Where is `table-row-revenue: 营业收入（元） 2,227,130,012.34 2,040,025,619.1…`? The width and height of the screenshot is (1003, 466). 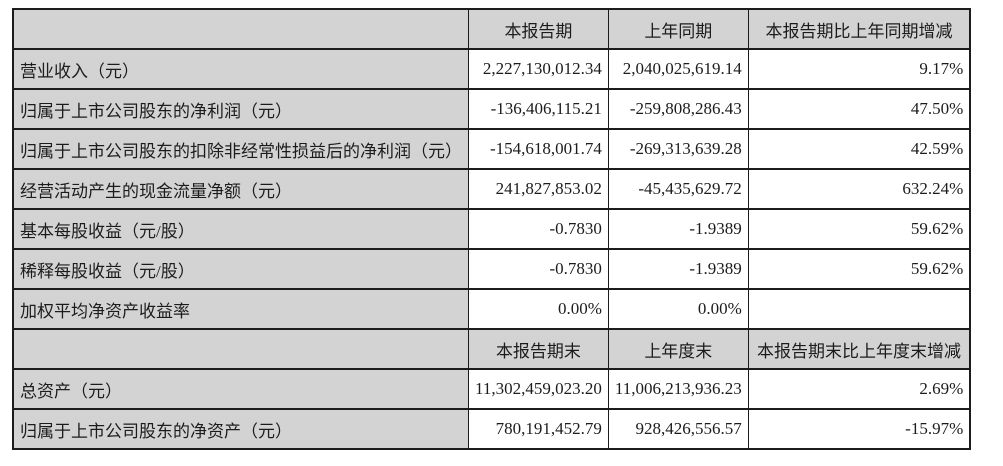 table-row-revenue: 营业收入（元） 2,227,130,012.34 2,040,025,619.1… is located at coordinates (491, 69).